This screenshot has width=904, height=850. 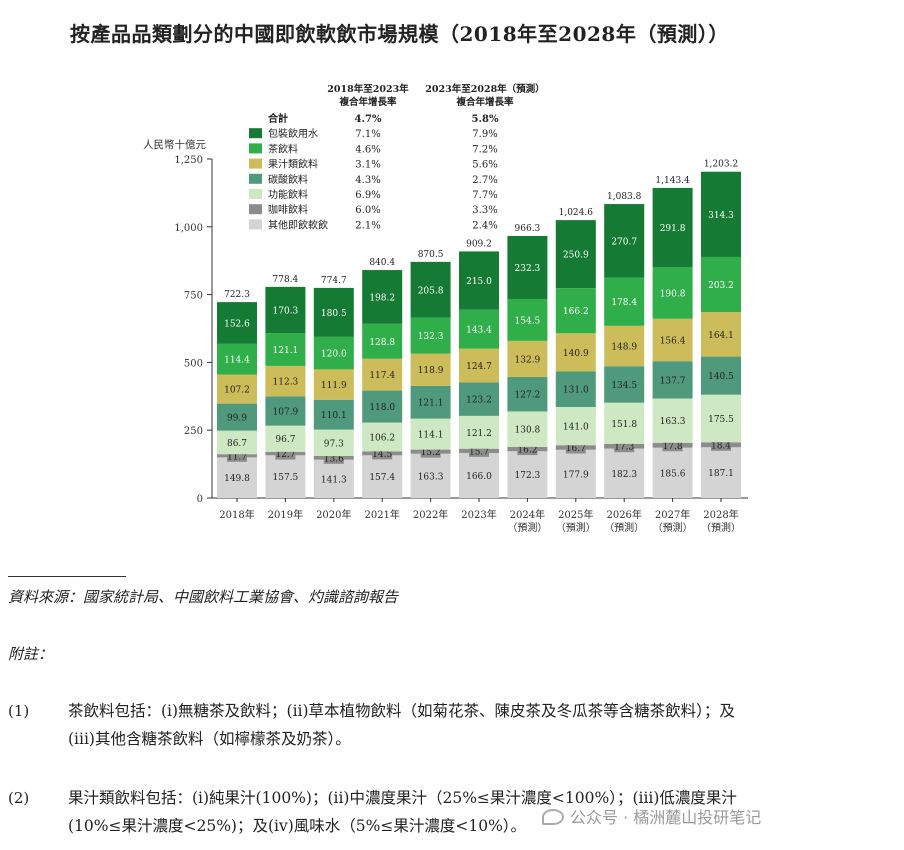 I want to click on data-label: 132.3, so click(x=431, y=337).